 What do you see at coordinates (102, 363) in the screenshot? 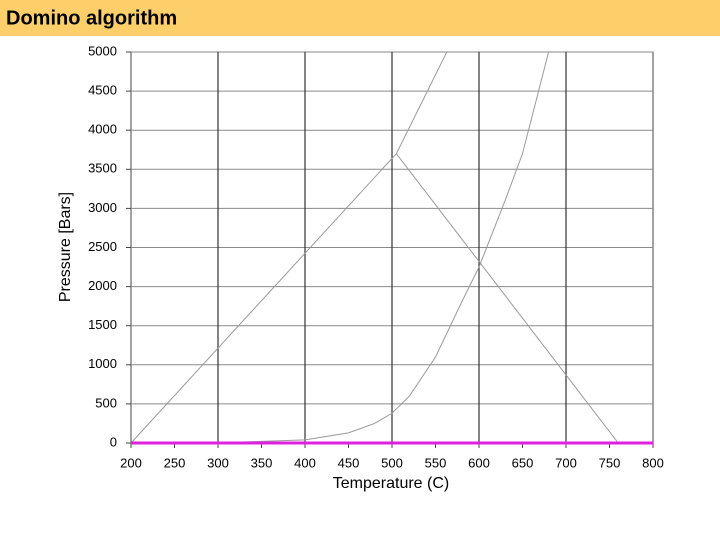
I see `y-tick-label: 1000` at bounding box center [102, 363].